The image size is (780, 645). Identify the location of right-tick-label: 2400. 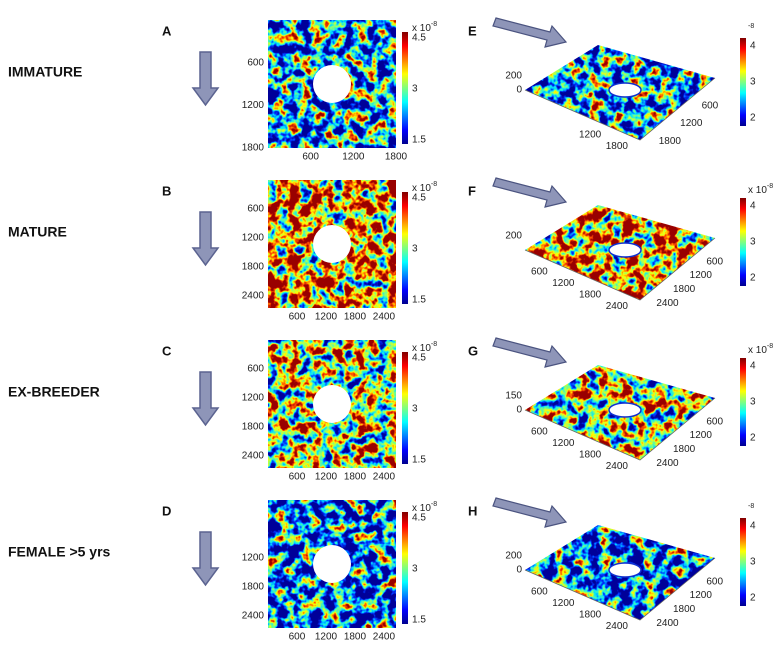
(667, 623).